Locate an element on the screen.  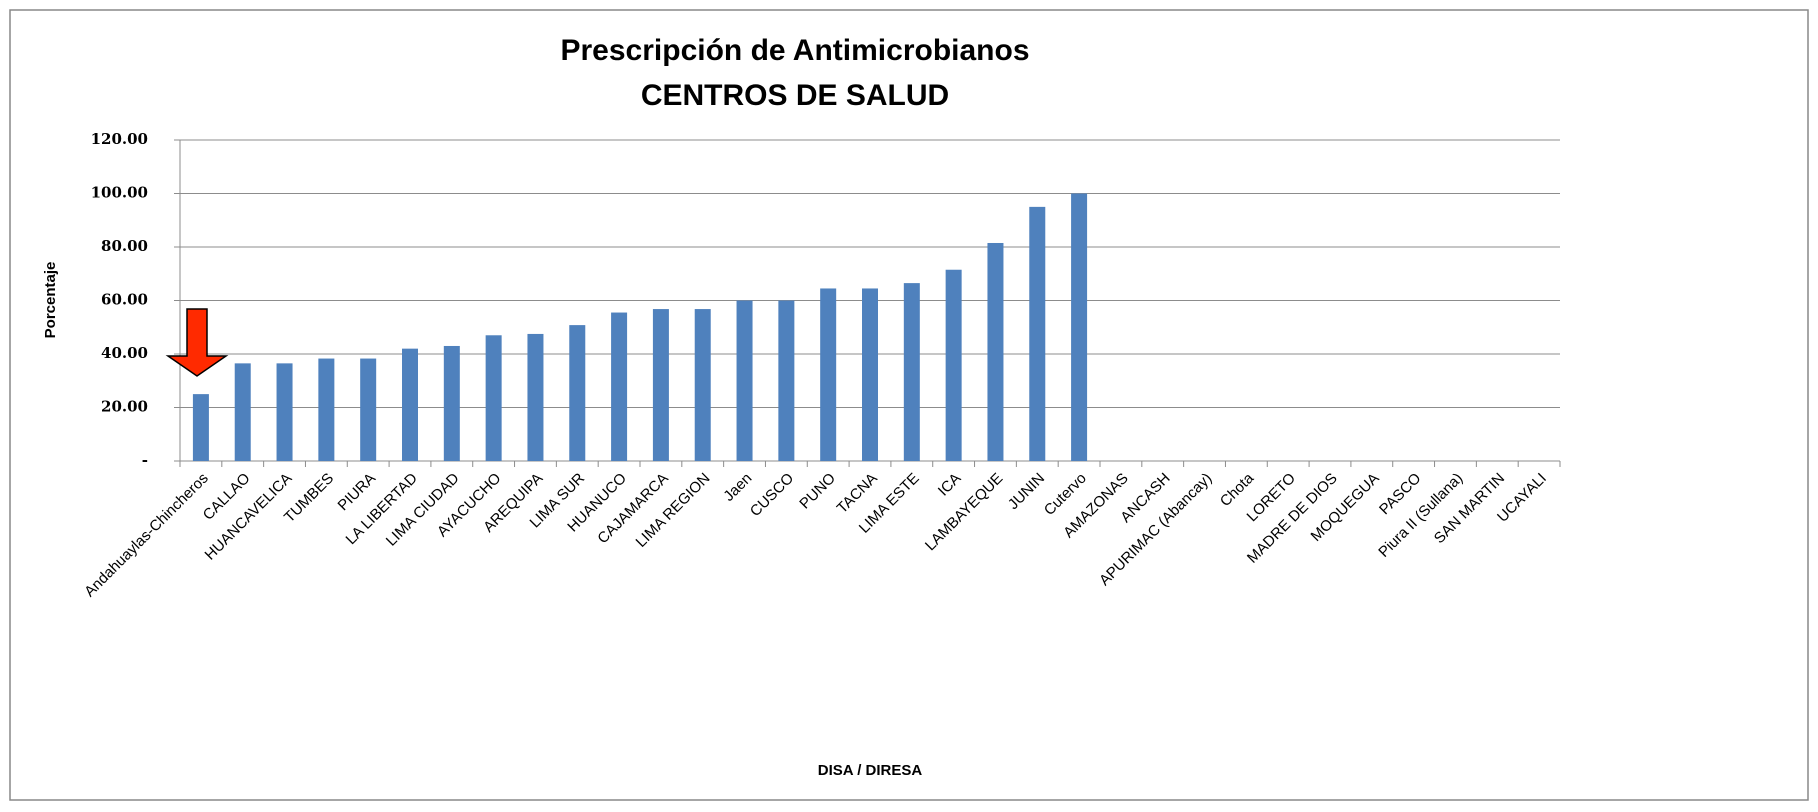
y-axis-title: Porcentaje is located at coordinates (50, 300).